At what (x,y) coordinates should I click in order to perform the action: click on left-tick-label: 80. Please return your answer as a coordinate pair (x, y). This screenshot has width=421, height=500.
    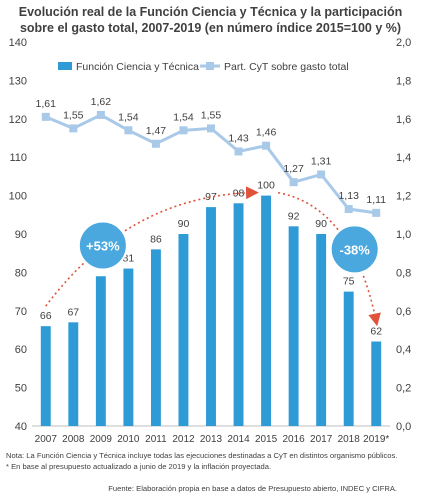
    Looking at the image, I should click on (21, 273).